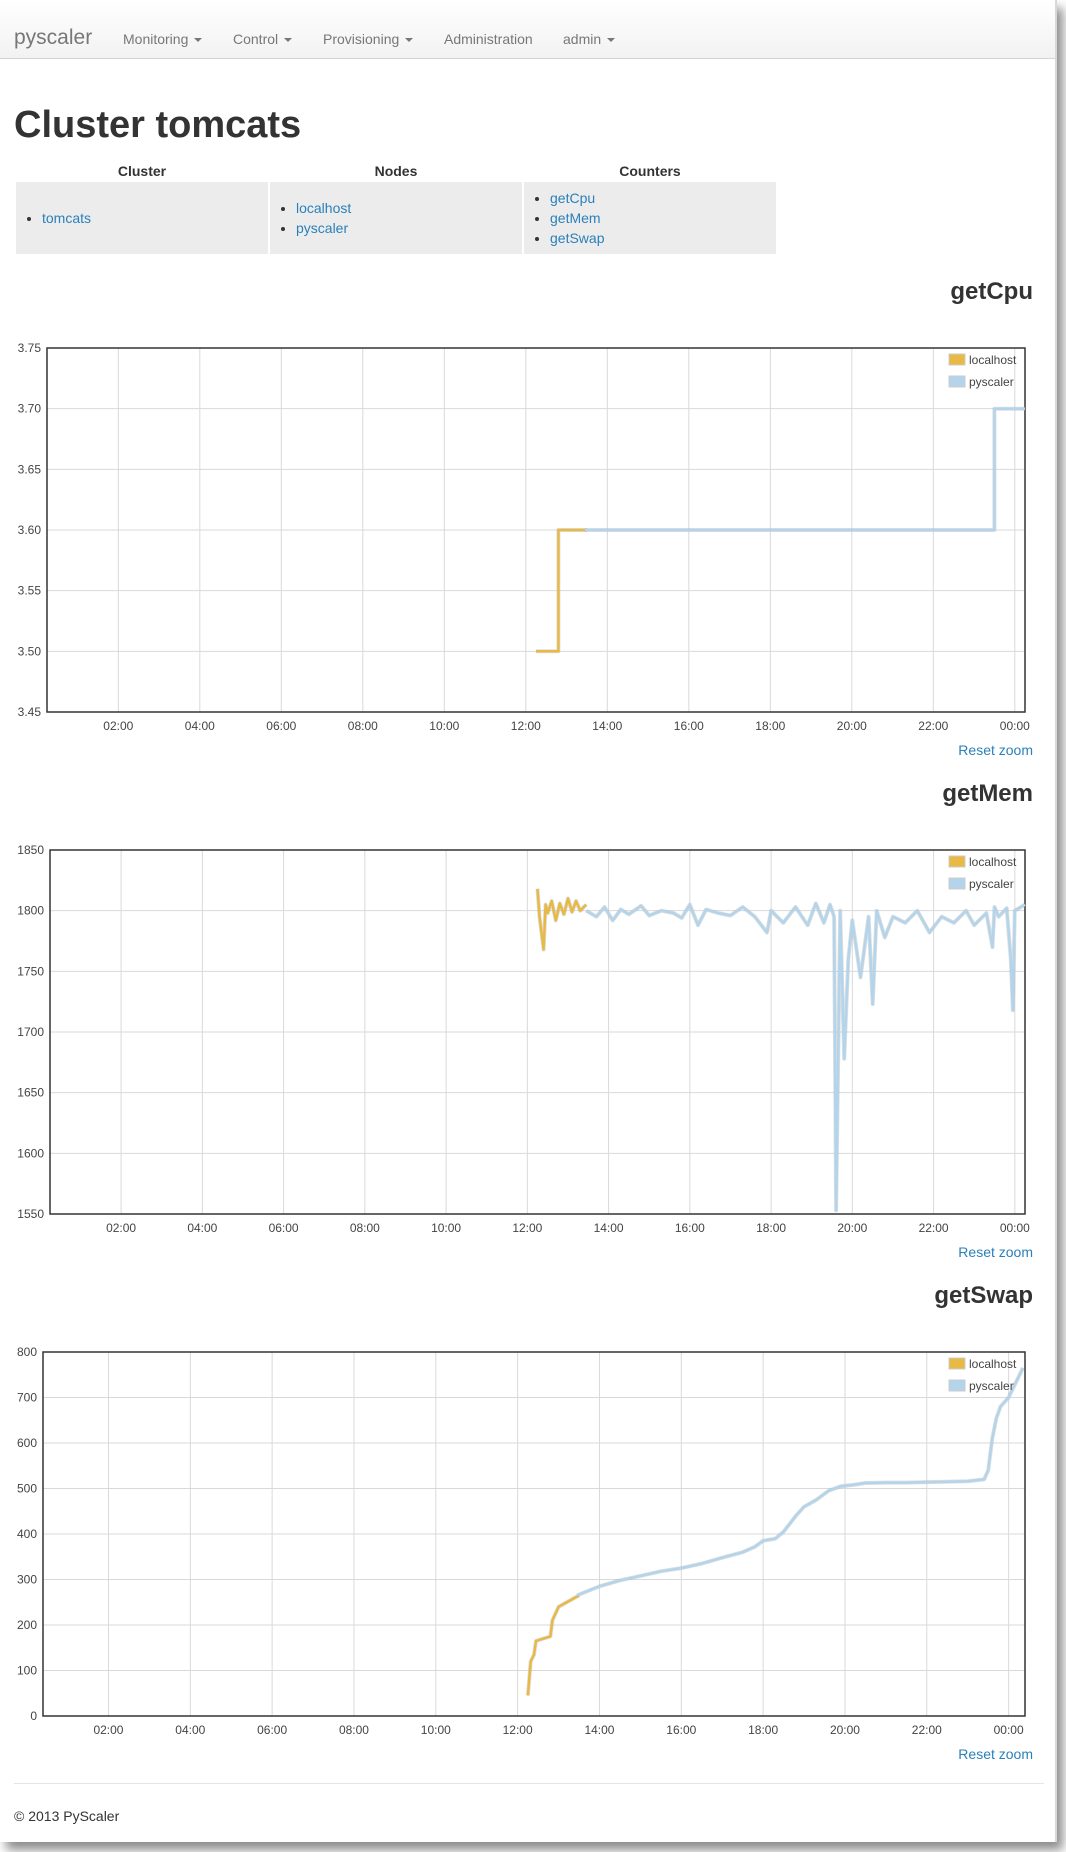 This screenshot has width=1066, height=1852. I want to click on x-tick-label: 04:00, so click(202, 1226).